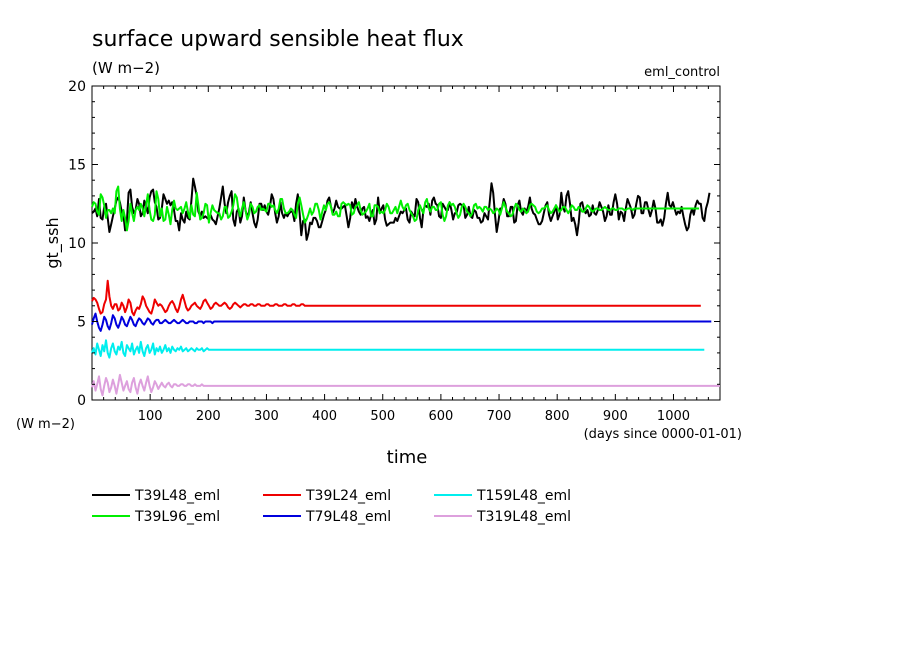  I want to click on run-label: eml_control, so click(682, 72).